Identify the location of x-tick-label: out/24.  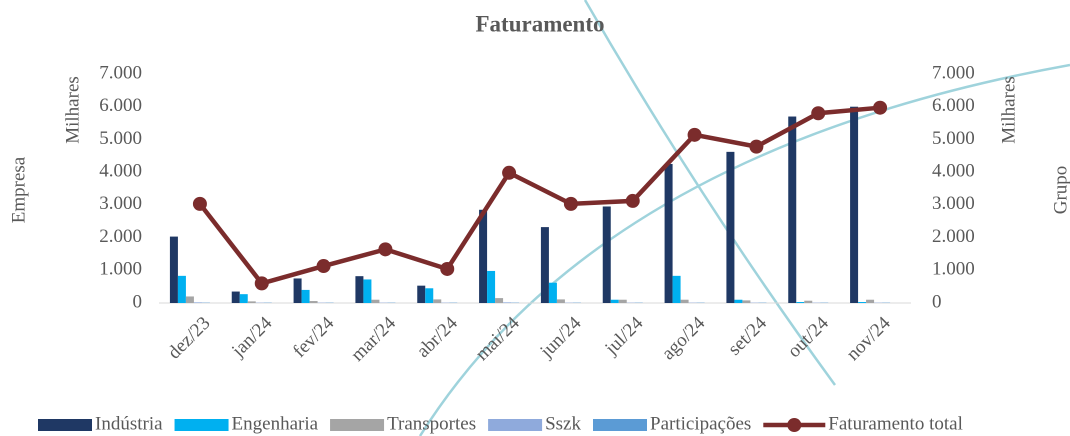
(809, 337).